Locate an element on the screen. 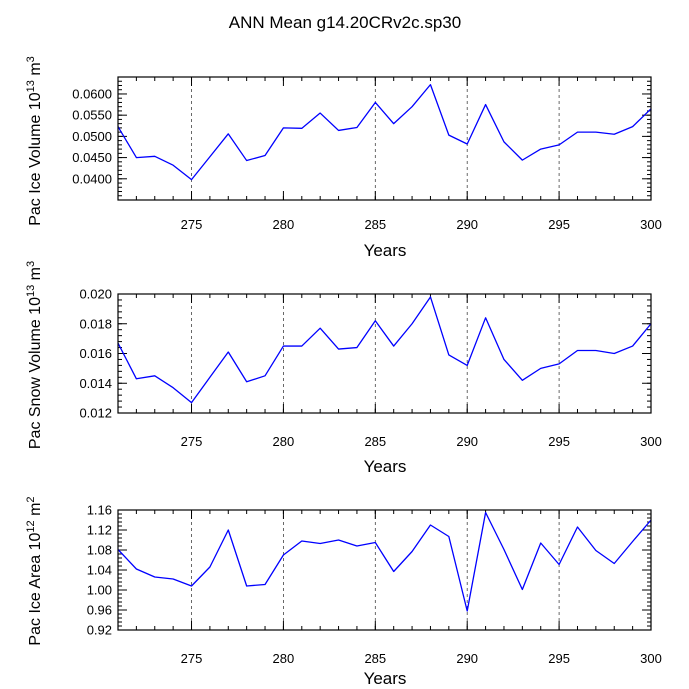 The height and width of the screenshot is (689, 689). y-axis-label-ice-volume: Pac Ice Volume 1013 m3 is located at coordinates (34, 141).